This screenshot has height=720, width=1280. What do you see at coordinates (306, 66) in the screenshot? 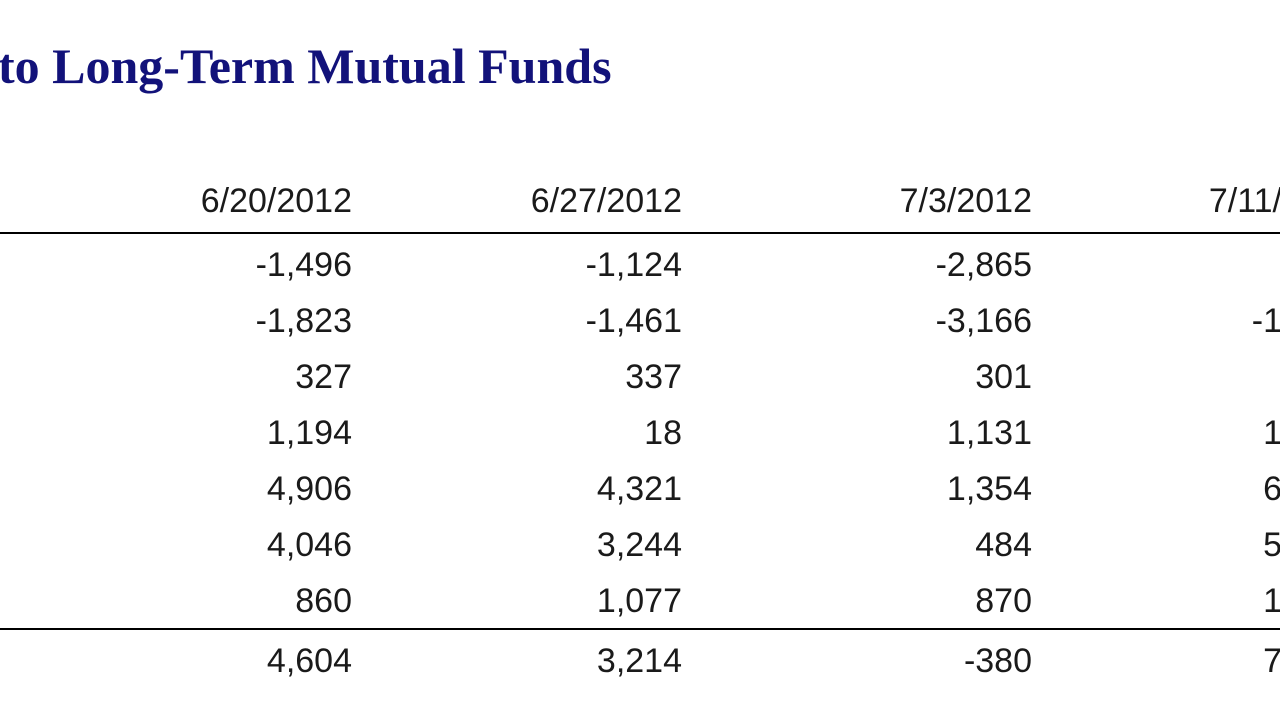
I see `title: to Long-Term Mutual Funds` at bounding box center [306, 66].